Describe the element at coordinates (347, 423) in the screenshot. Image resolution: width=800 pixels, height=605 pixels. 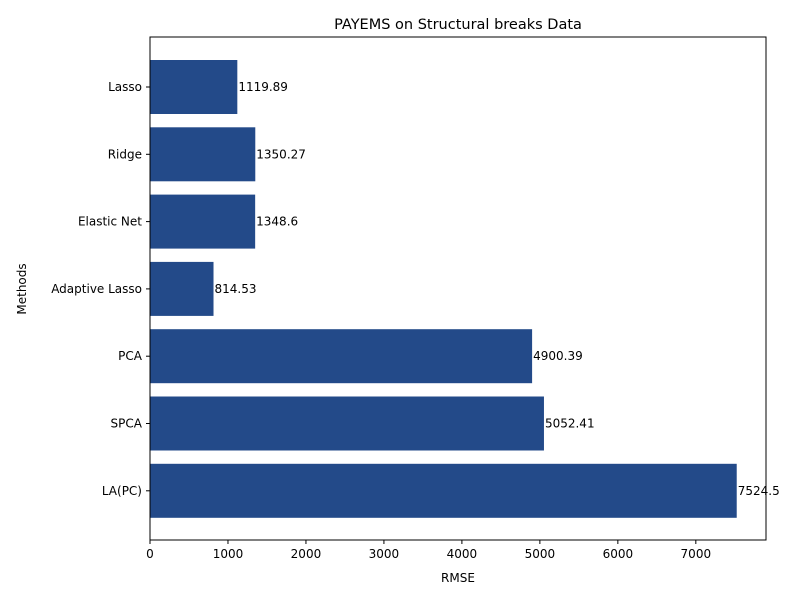
I see `bar-spca` at that location.